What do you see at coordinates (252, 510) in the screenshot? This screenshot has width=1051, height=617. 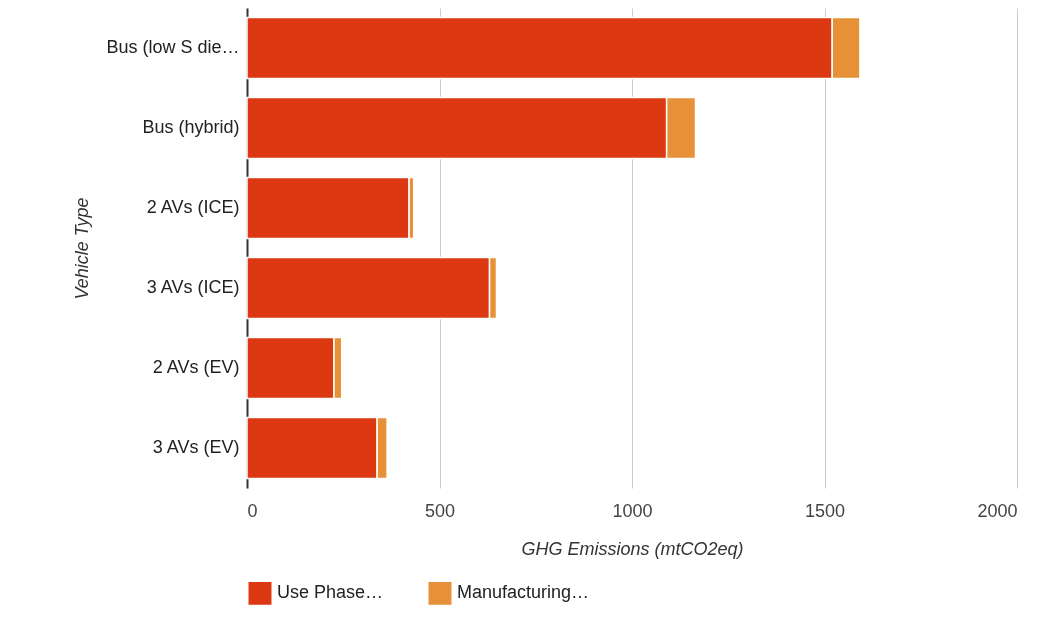 I see `x-tick-label: 0` at bounding box center [252, 510].